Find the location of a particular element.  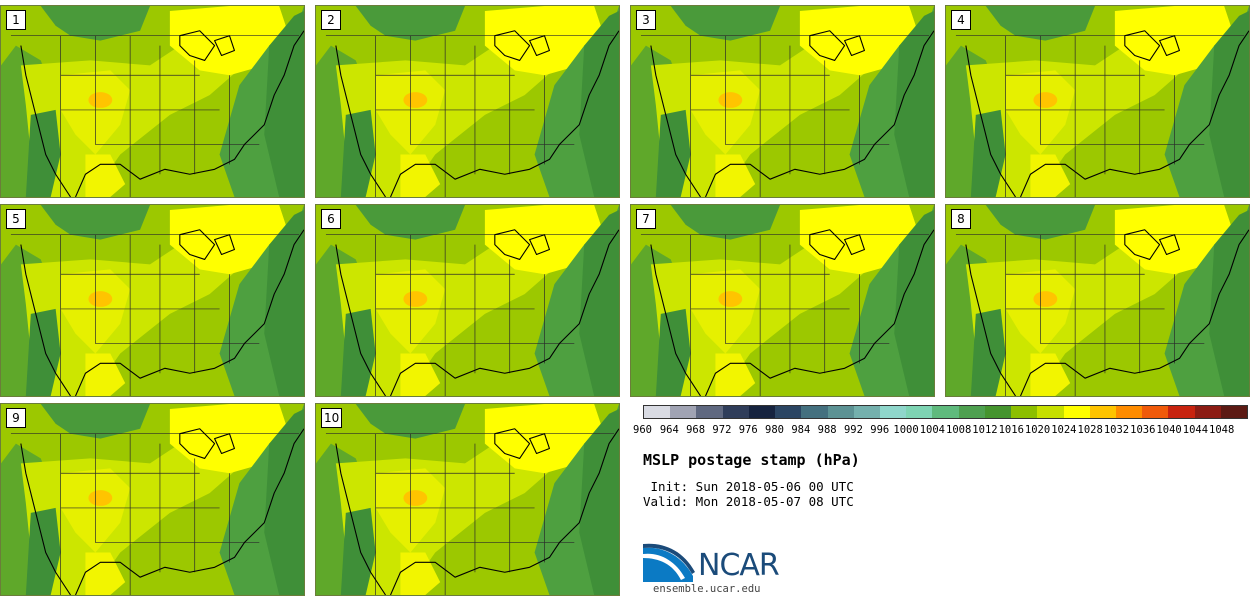

colorbar-tick-label: 992 is located at coordinates (853, 430).